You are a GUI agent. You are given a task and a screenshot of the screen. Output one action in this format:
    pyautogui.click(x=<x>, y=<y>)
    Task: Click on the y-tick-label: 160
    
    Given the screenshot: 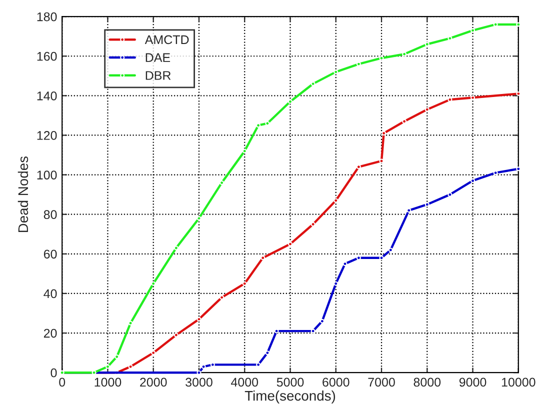 What is the action you would take?
    pyautogui.click(x=47, y=56)
    